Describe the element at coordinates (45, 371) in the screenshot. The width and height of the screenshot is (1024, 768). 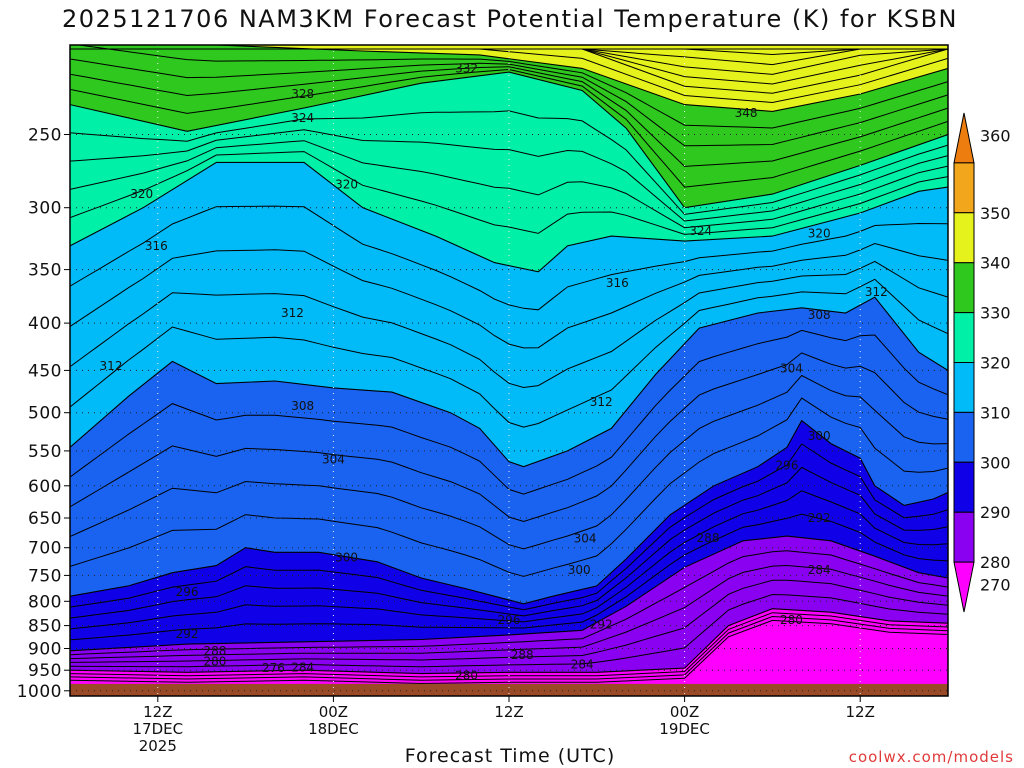
I see `y-tick-label: 450` at that location.